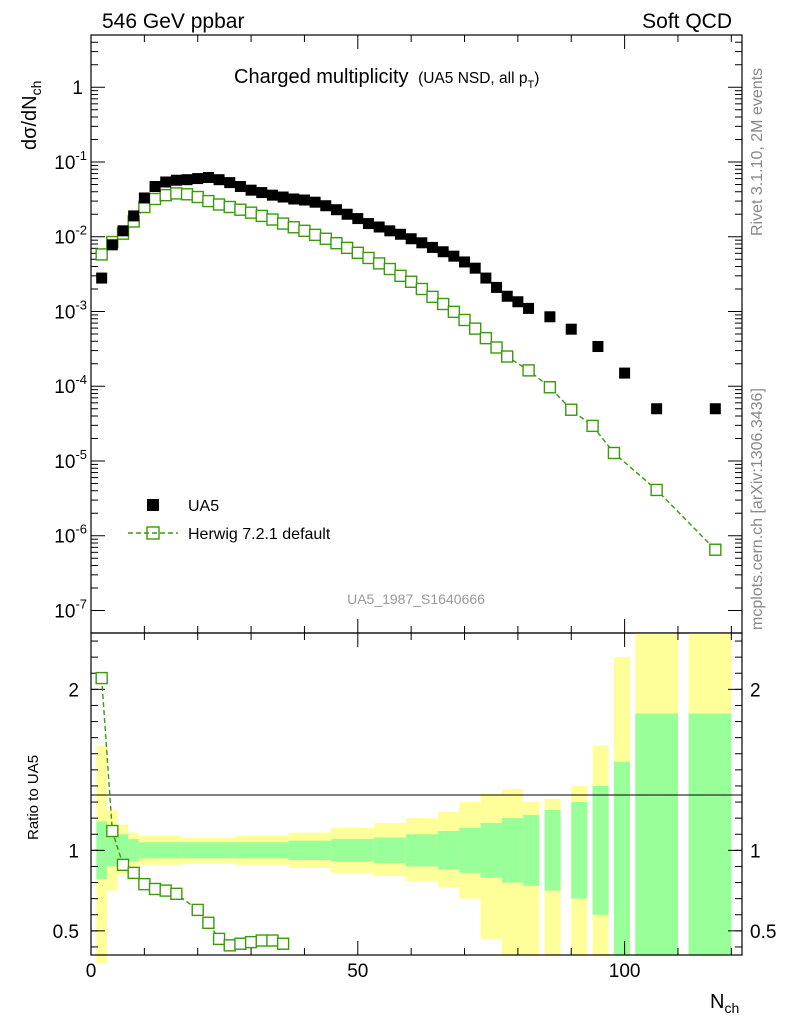  Describe the element at coordinates (203, 506) in the screenshot. I see `legend-label-data: UA5` at that location.